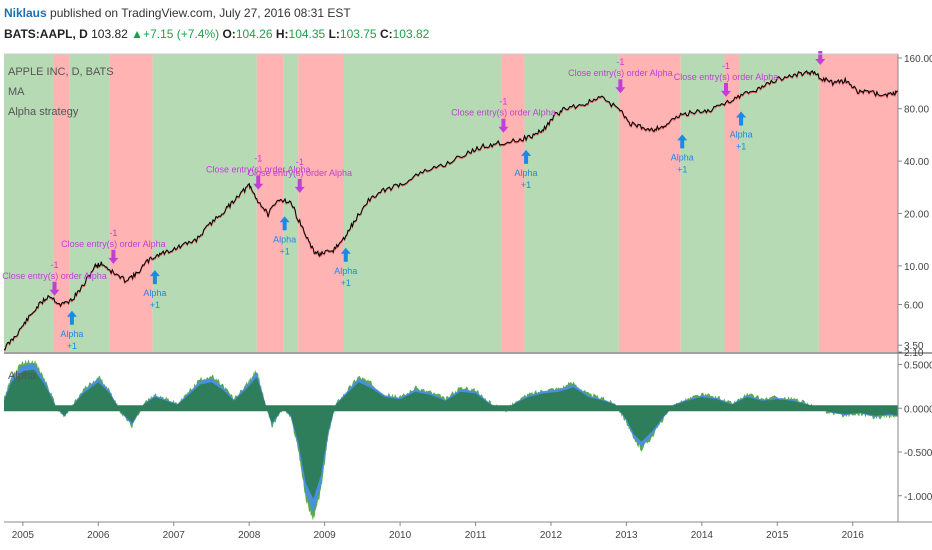  Describe the element at coordinates (451, 408) in the screenshot. I see `oscillator-zero-band` at that location.